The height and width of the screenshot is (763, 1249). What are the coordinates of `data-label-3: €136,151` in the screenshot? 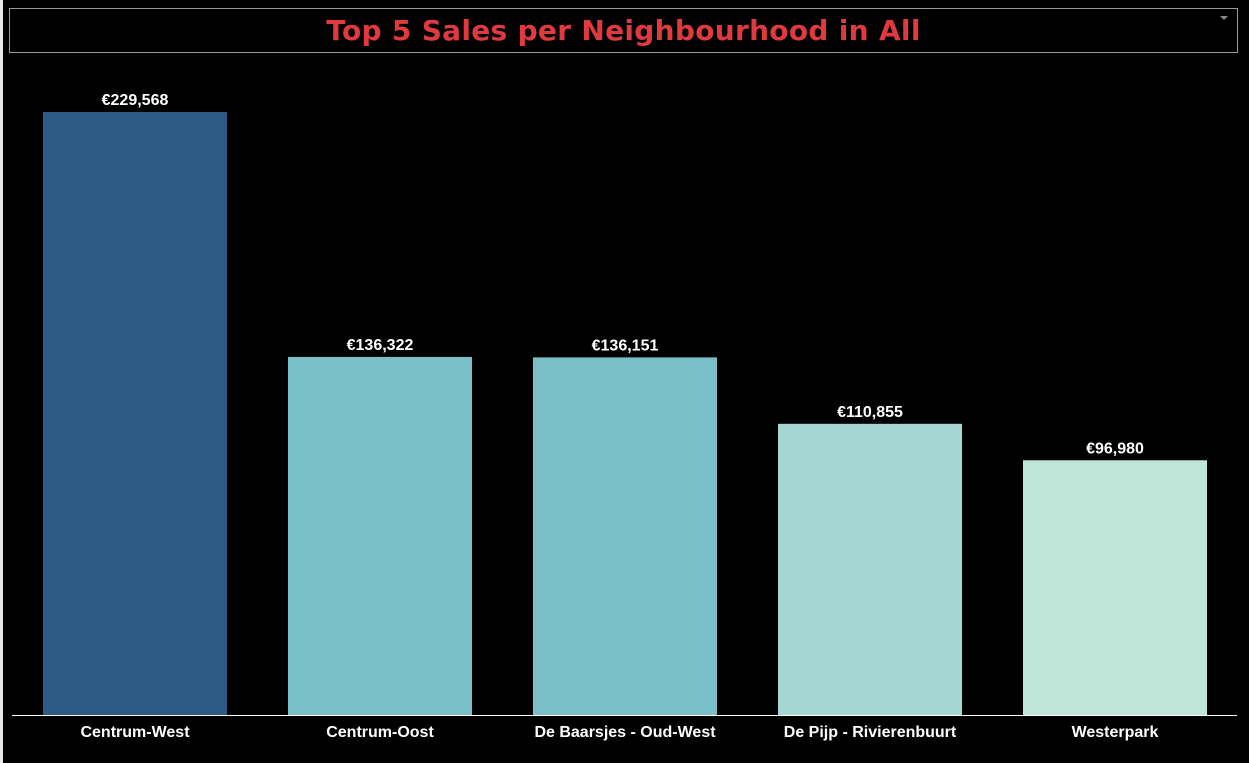 It's located at (625, 345).